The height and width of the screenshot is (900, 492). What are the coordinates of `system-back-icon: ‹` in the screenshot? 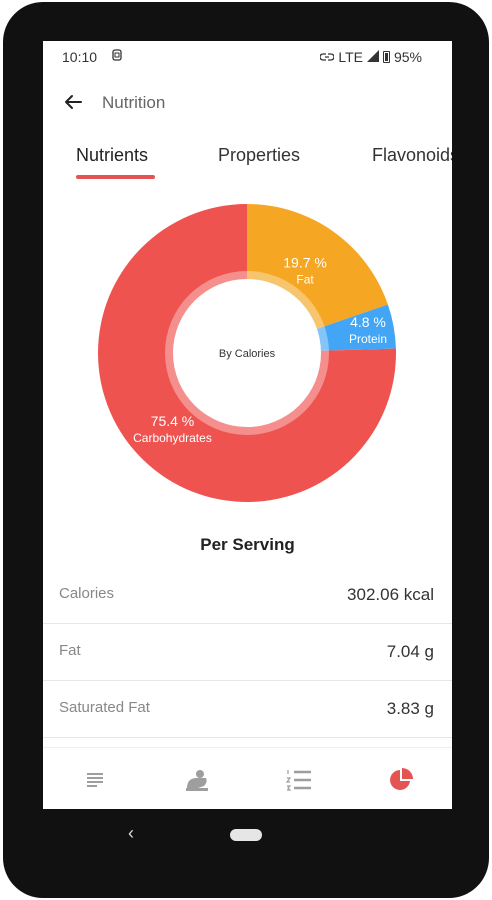 It's located at (131, 833).